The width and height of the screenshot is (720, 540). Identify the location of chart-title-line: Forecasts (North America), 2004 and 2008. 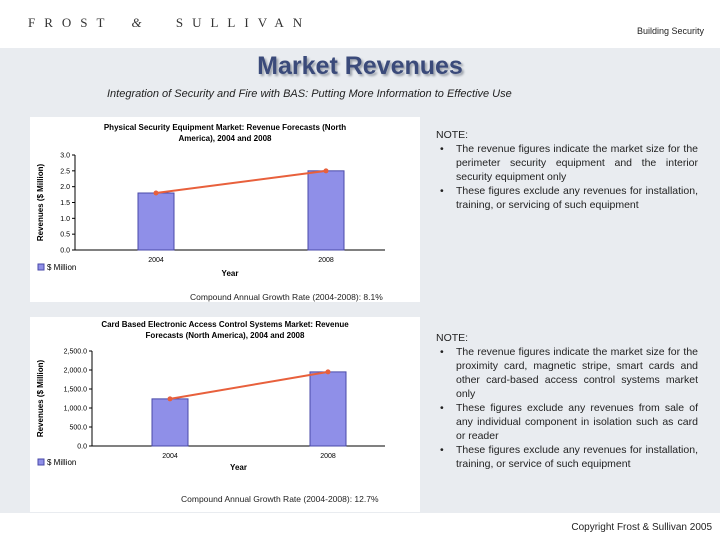
(225, 335).